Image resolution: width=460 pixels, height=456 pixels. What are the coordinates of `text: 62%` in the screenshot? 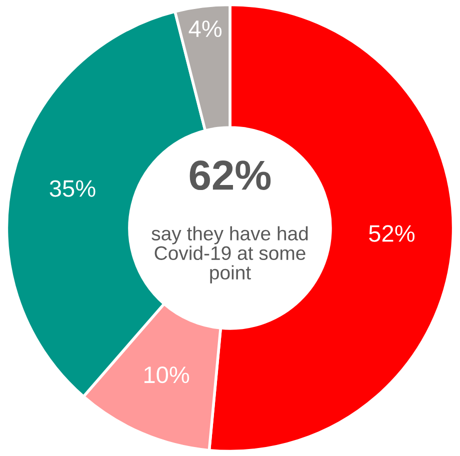 It's located at (230, 175).